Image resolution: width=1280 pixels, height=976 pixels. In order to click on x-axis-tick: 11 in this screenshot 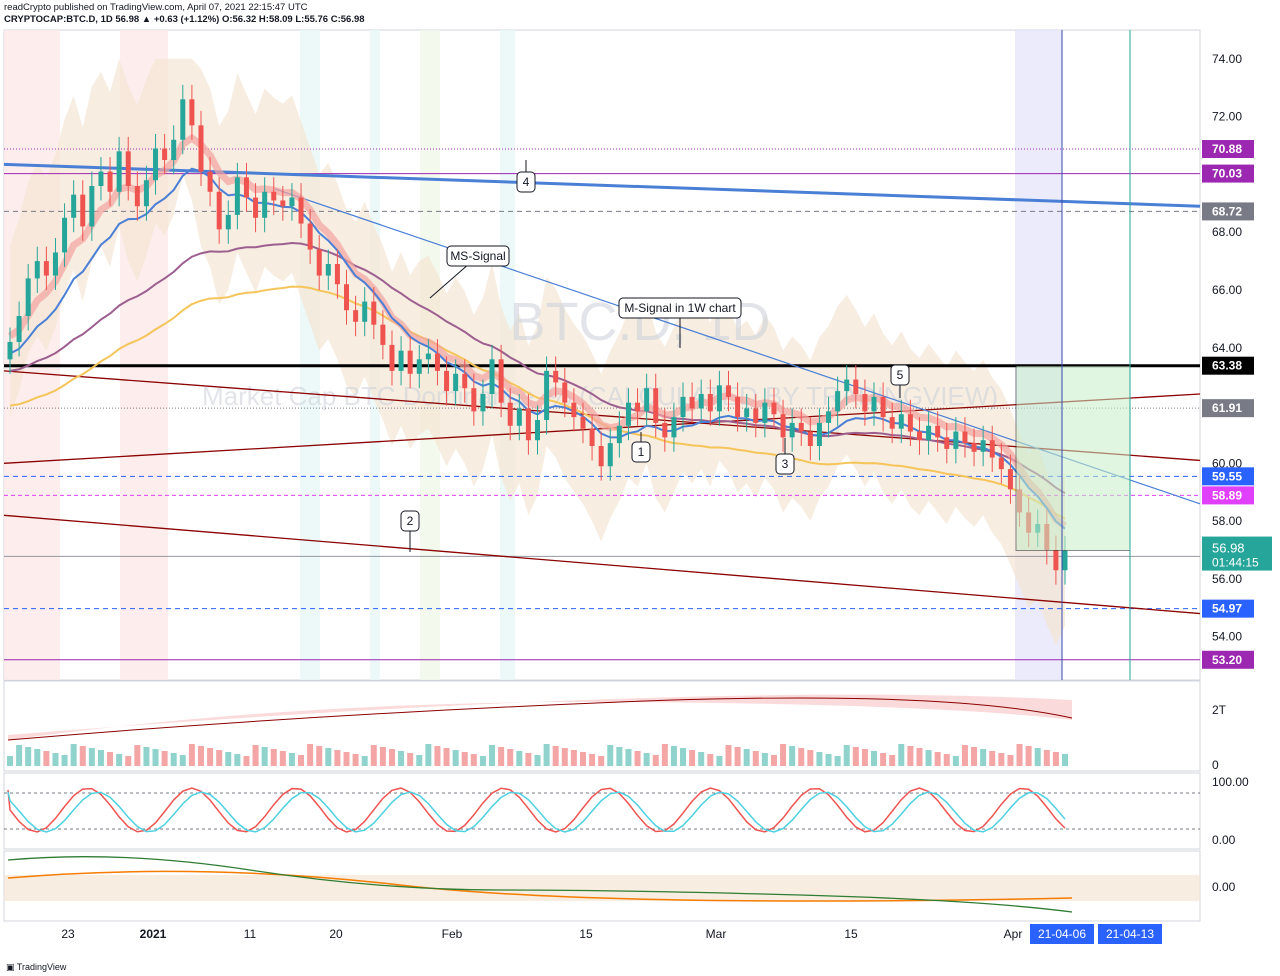, I will do `click(250, 934)`.